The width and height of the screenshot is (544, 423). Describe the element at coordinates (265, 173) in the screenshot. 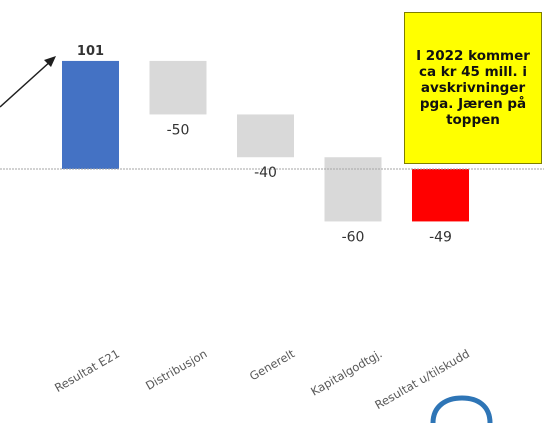

I see `value-label-2: -40` at that location.